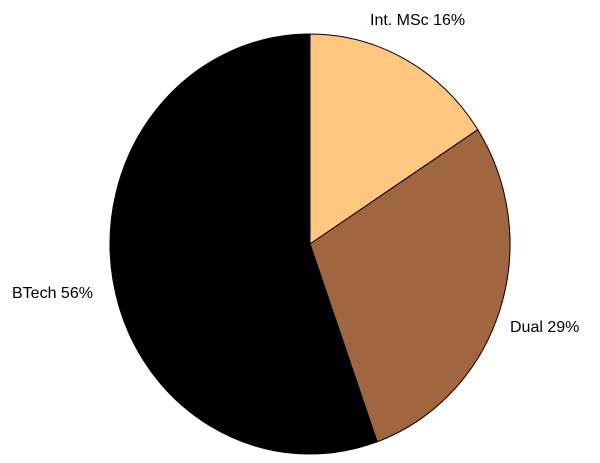 The width and height of the screenshot is (600, 463). I want to click on pie-slice-int-msc, so click(394, 139).